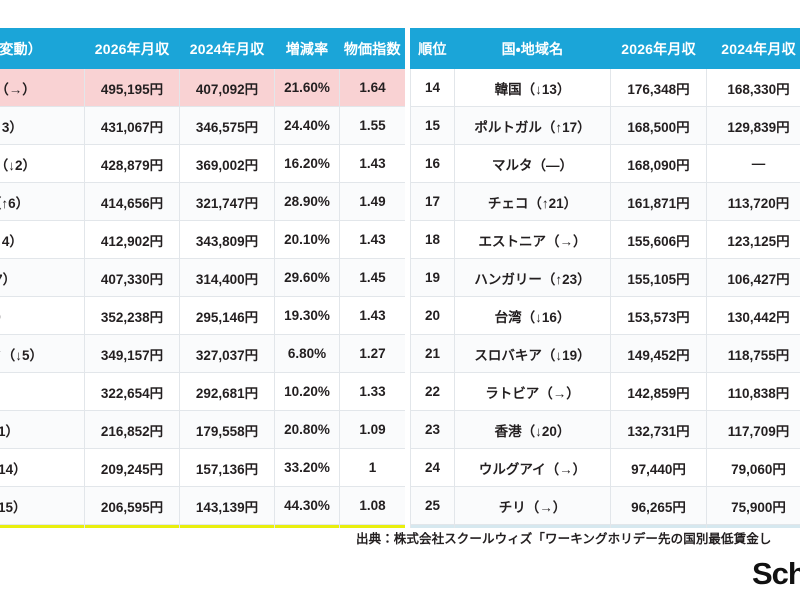 This screenshot has height=600, width=800. Describe the element at coordinates (658, 505) in the screenshot. I see `cell-income-2026: 96,265円` at that location.